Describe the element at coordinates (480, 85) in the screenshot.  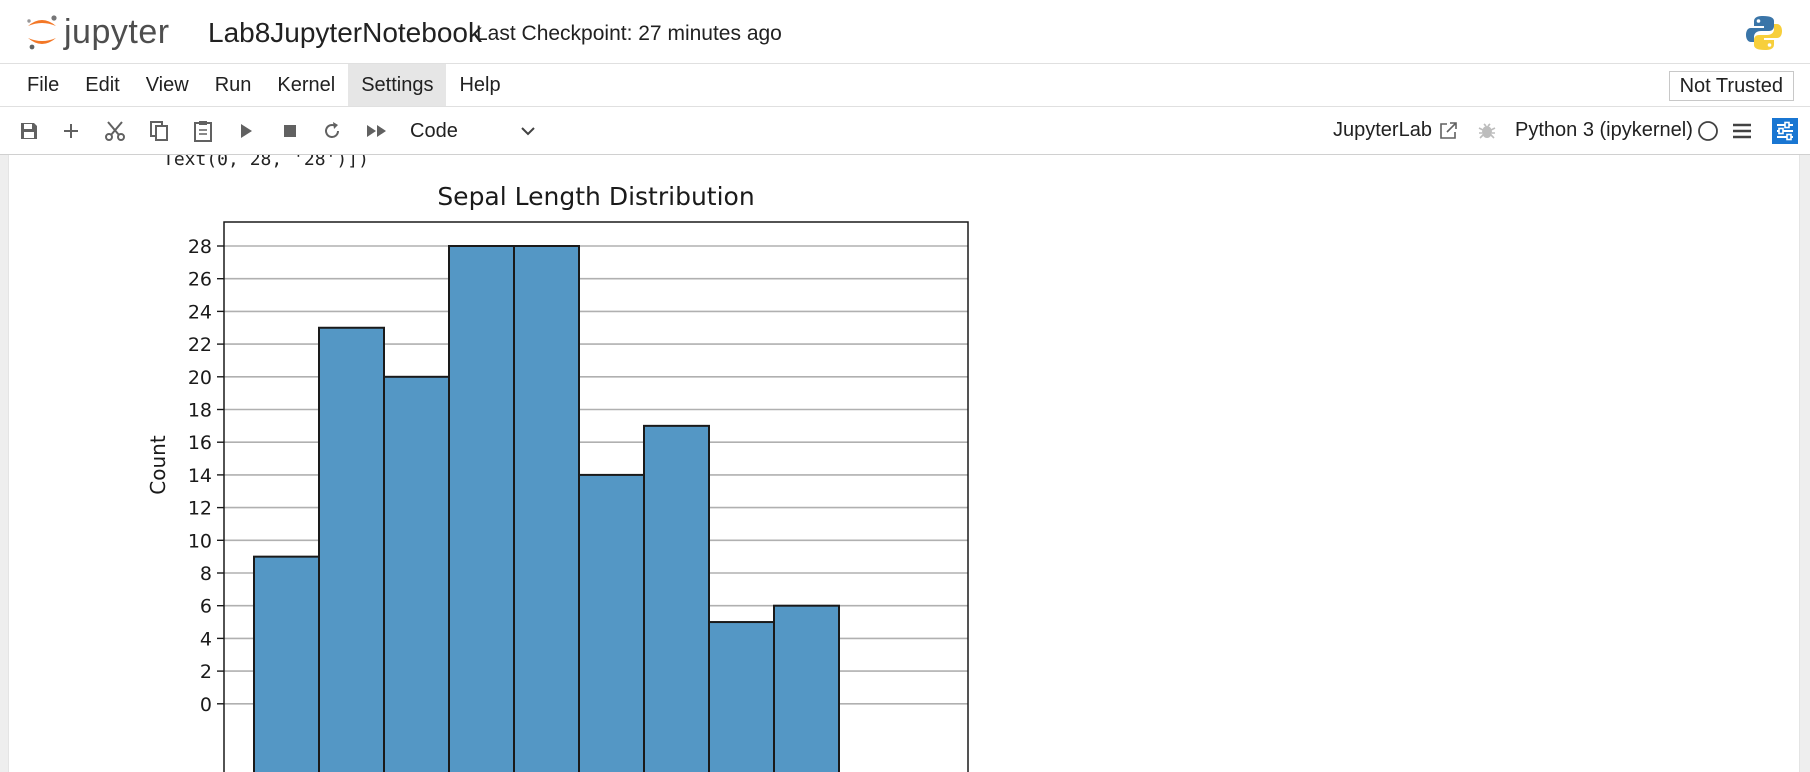
I see `menu-help: Help` at that location.